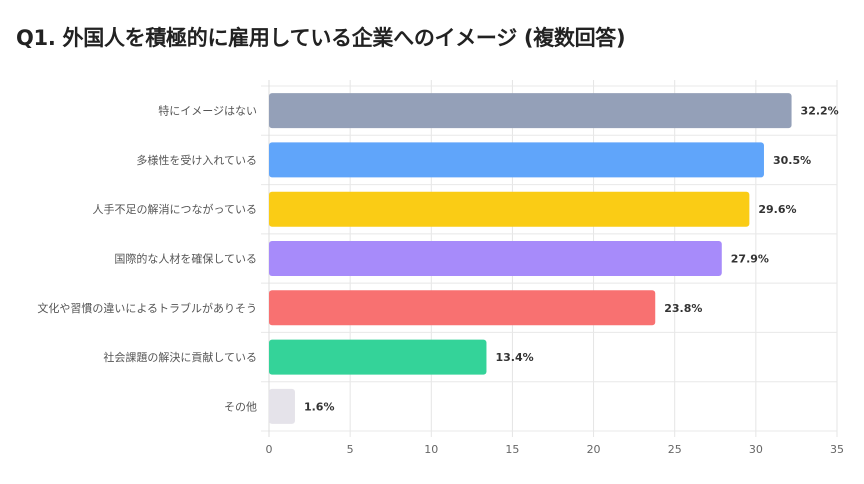 The height and width of the screenshot is (484, 864). Describe the element at coordinates (196, 160) in the screenshot. I see `category-label: 多様性を受け入れている` at that location.